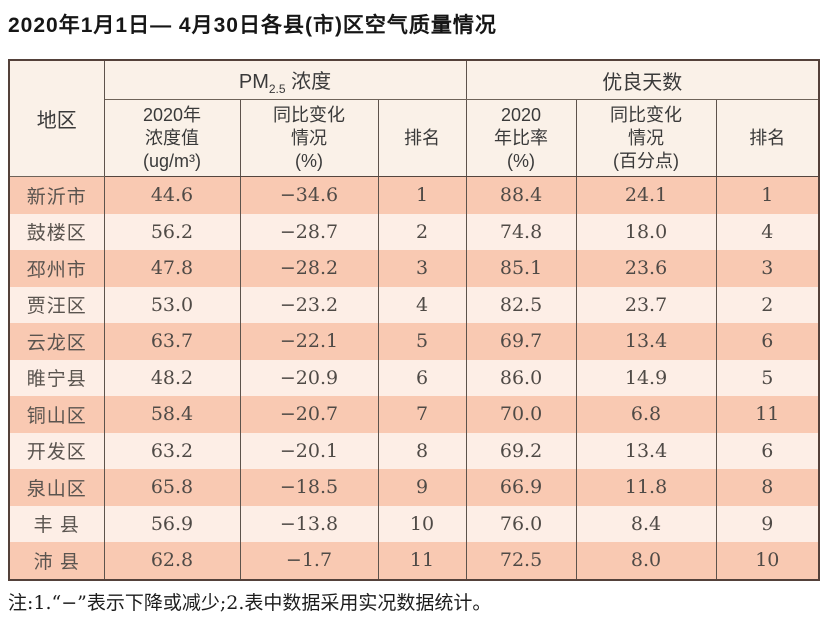  What do you see at coordinates (309, 341) in the screenshot?
I see `pm-change-cell: −22.1` at bounding box center [309, 341].